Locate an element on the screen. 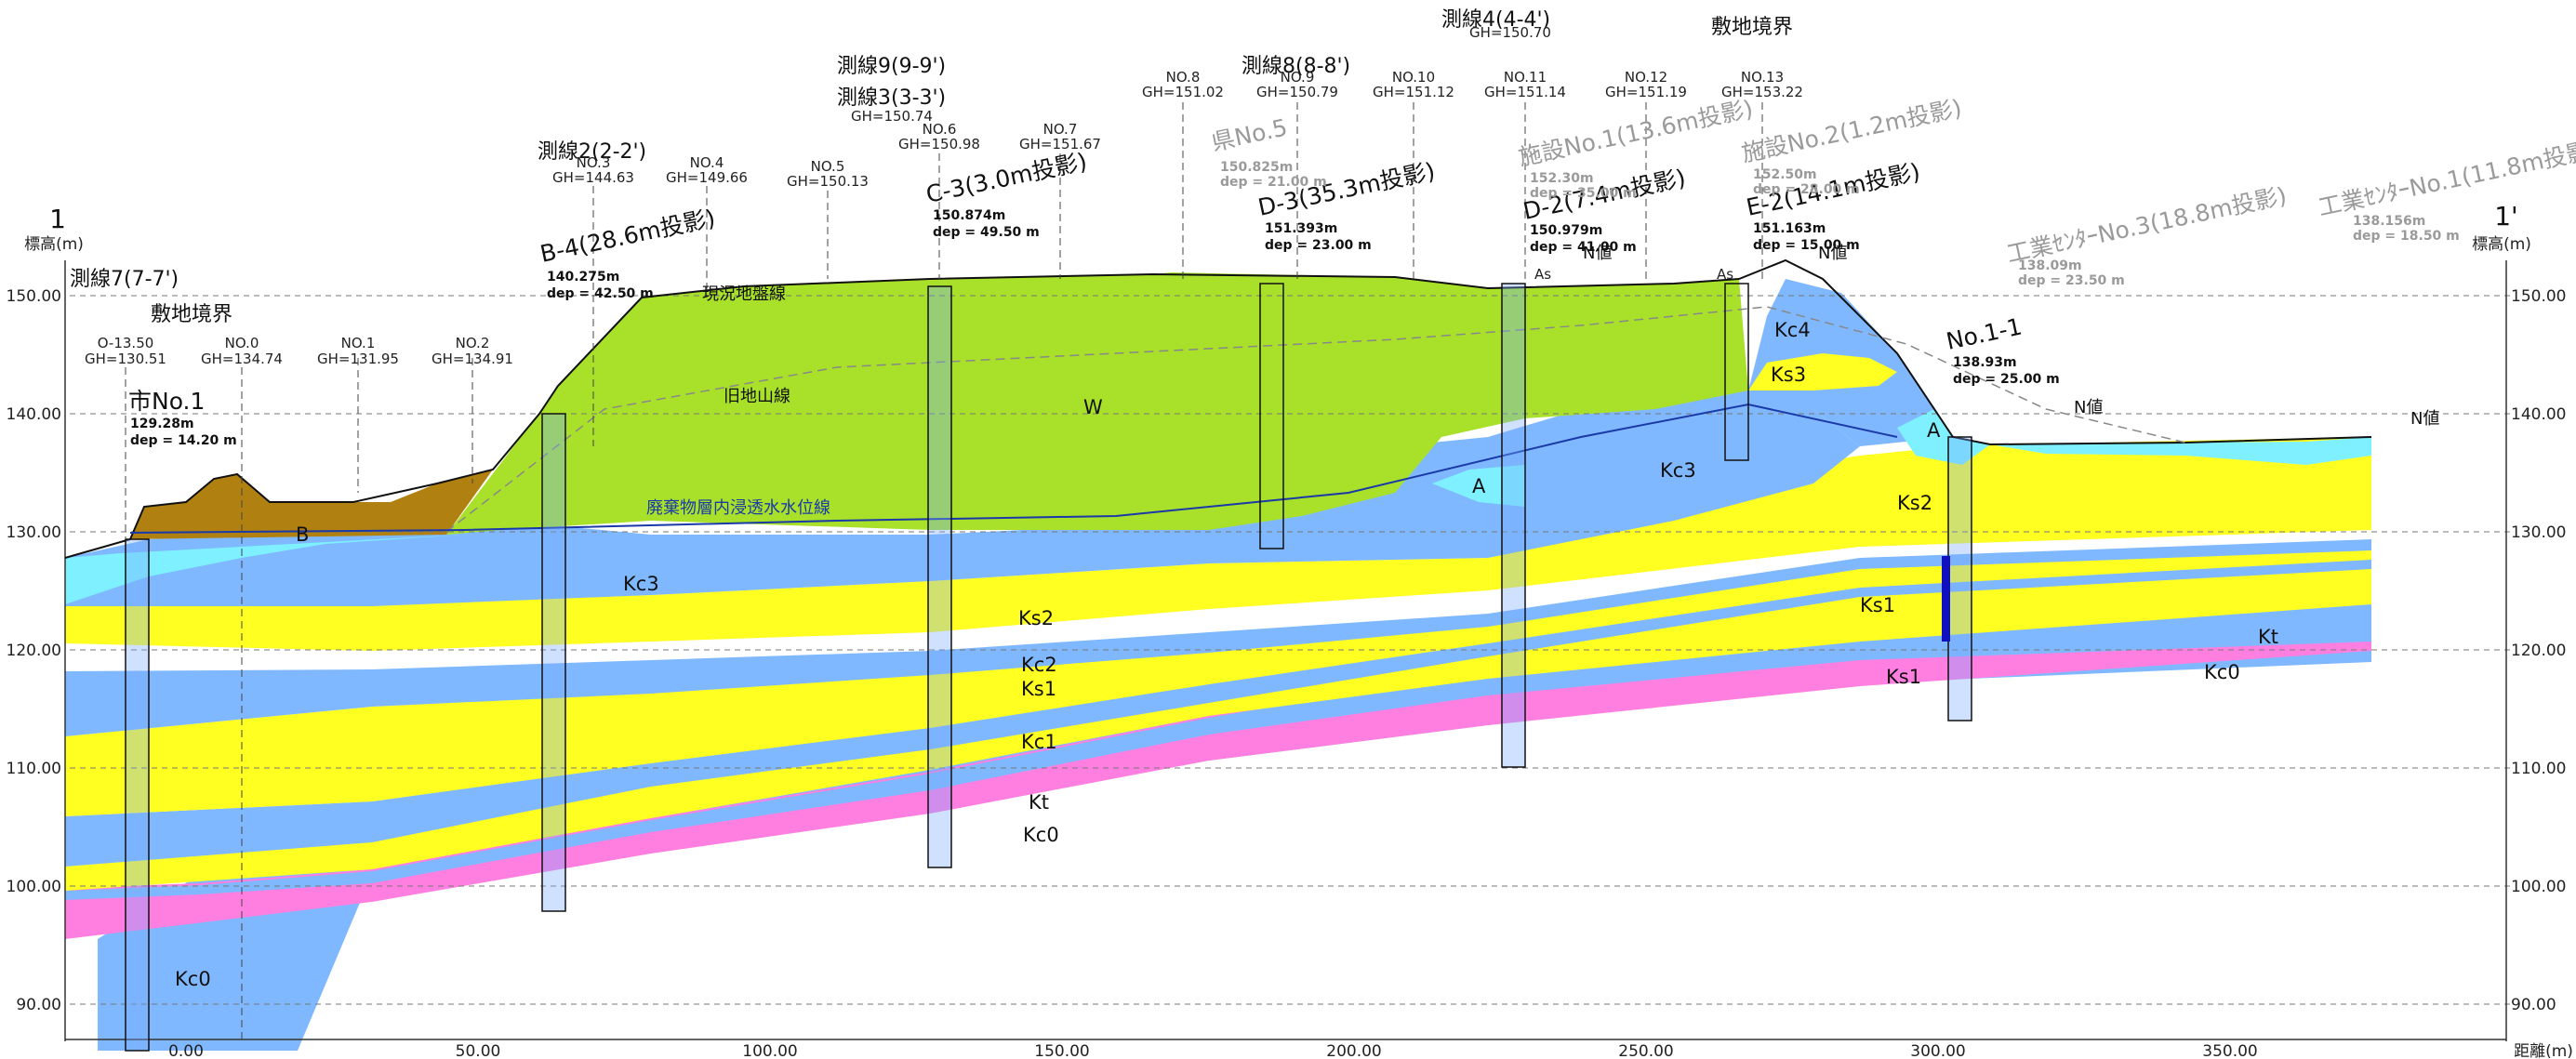  borehole-dep: dep = 42.50 m is located at coordinates (600, 293).